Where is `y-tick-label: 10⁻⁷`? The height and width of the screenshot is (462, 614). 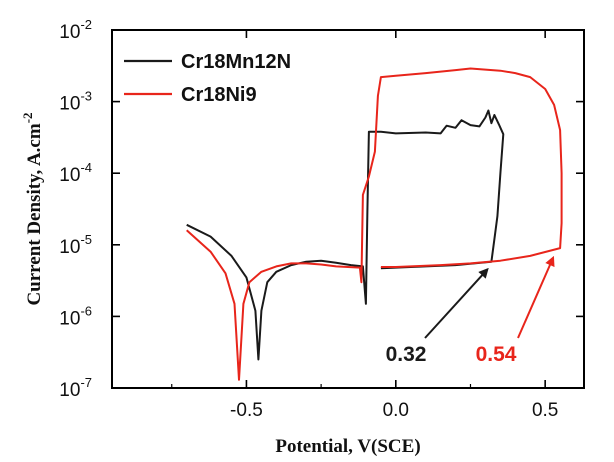 y-tick-label: 10⁻⁷ is located at coordinates (75, 388).